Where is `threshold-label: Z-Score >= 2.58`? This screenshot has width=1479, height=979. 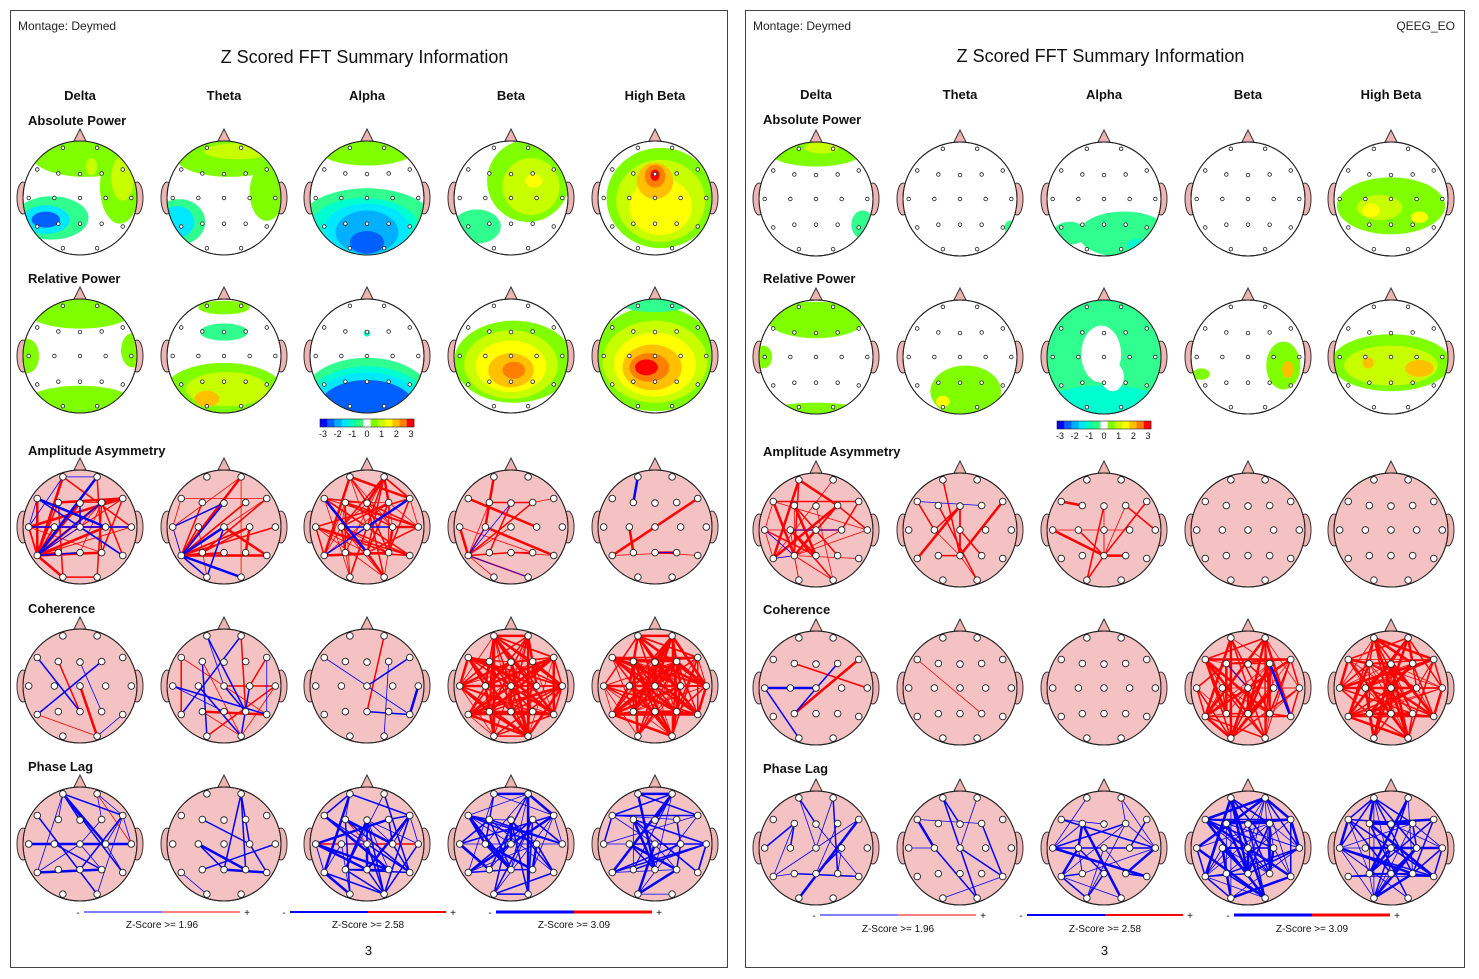 threshold-label: Z-Score >= 2.58 is located at coordinates (368, 925).